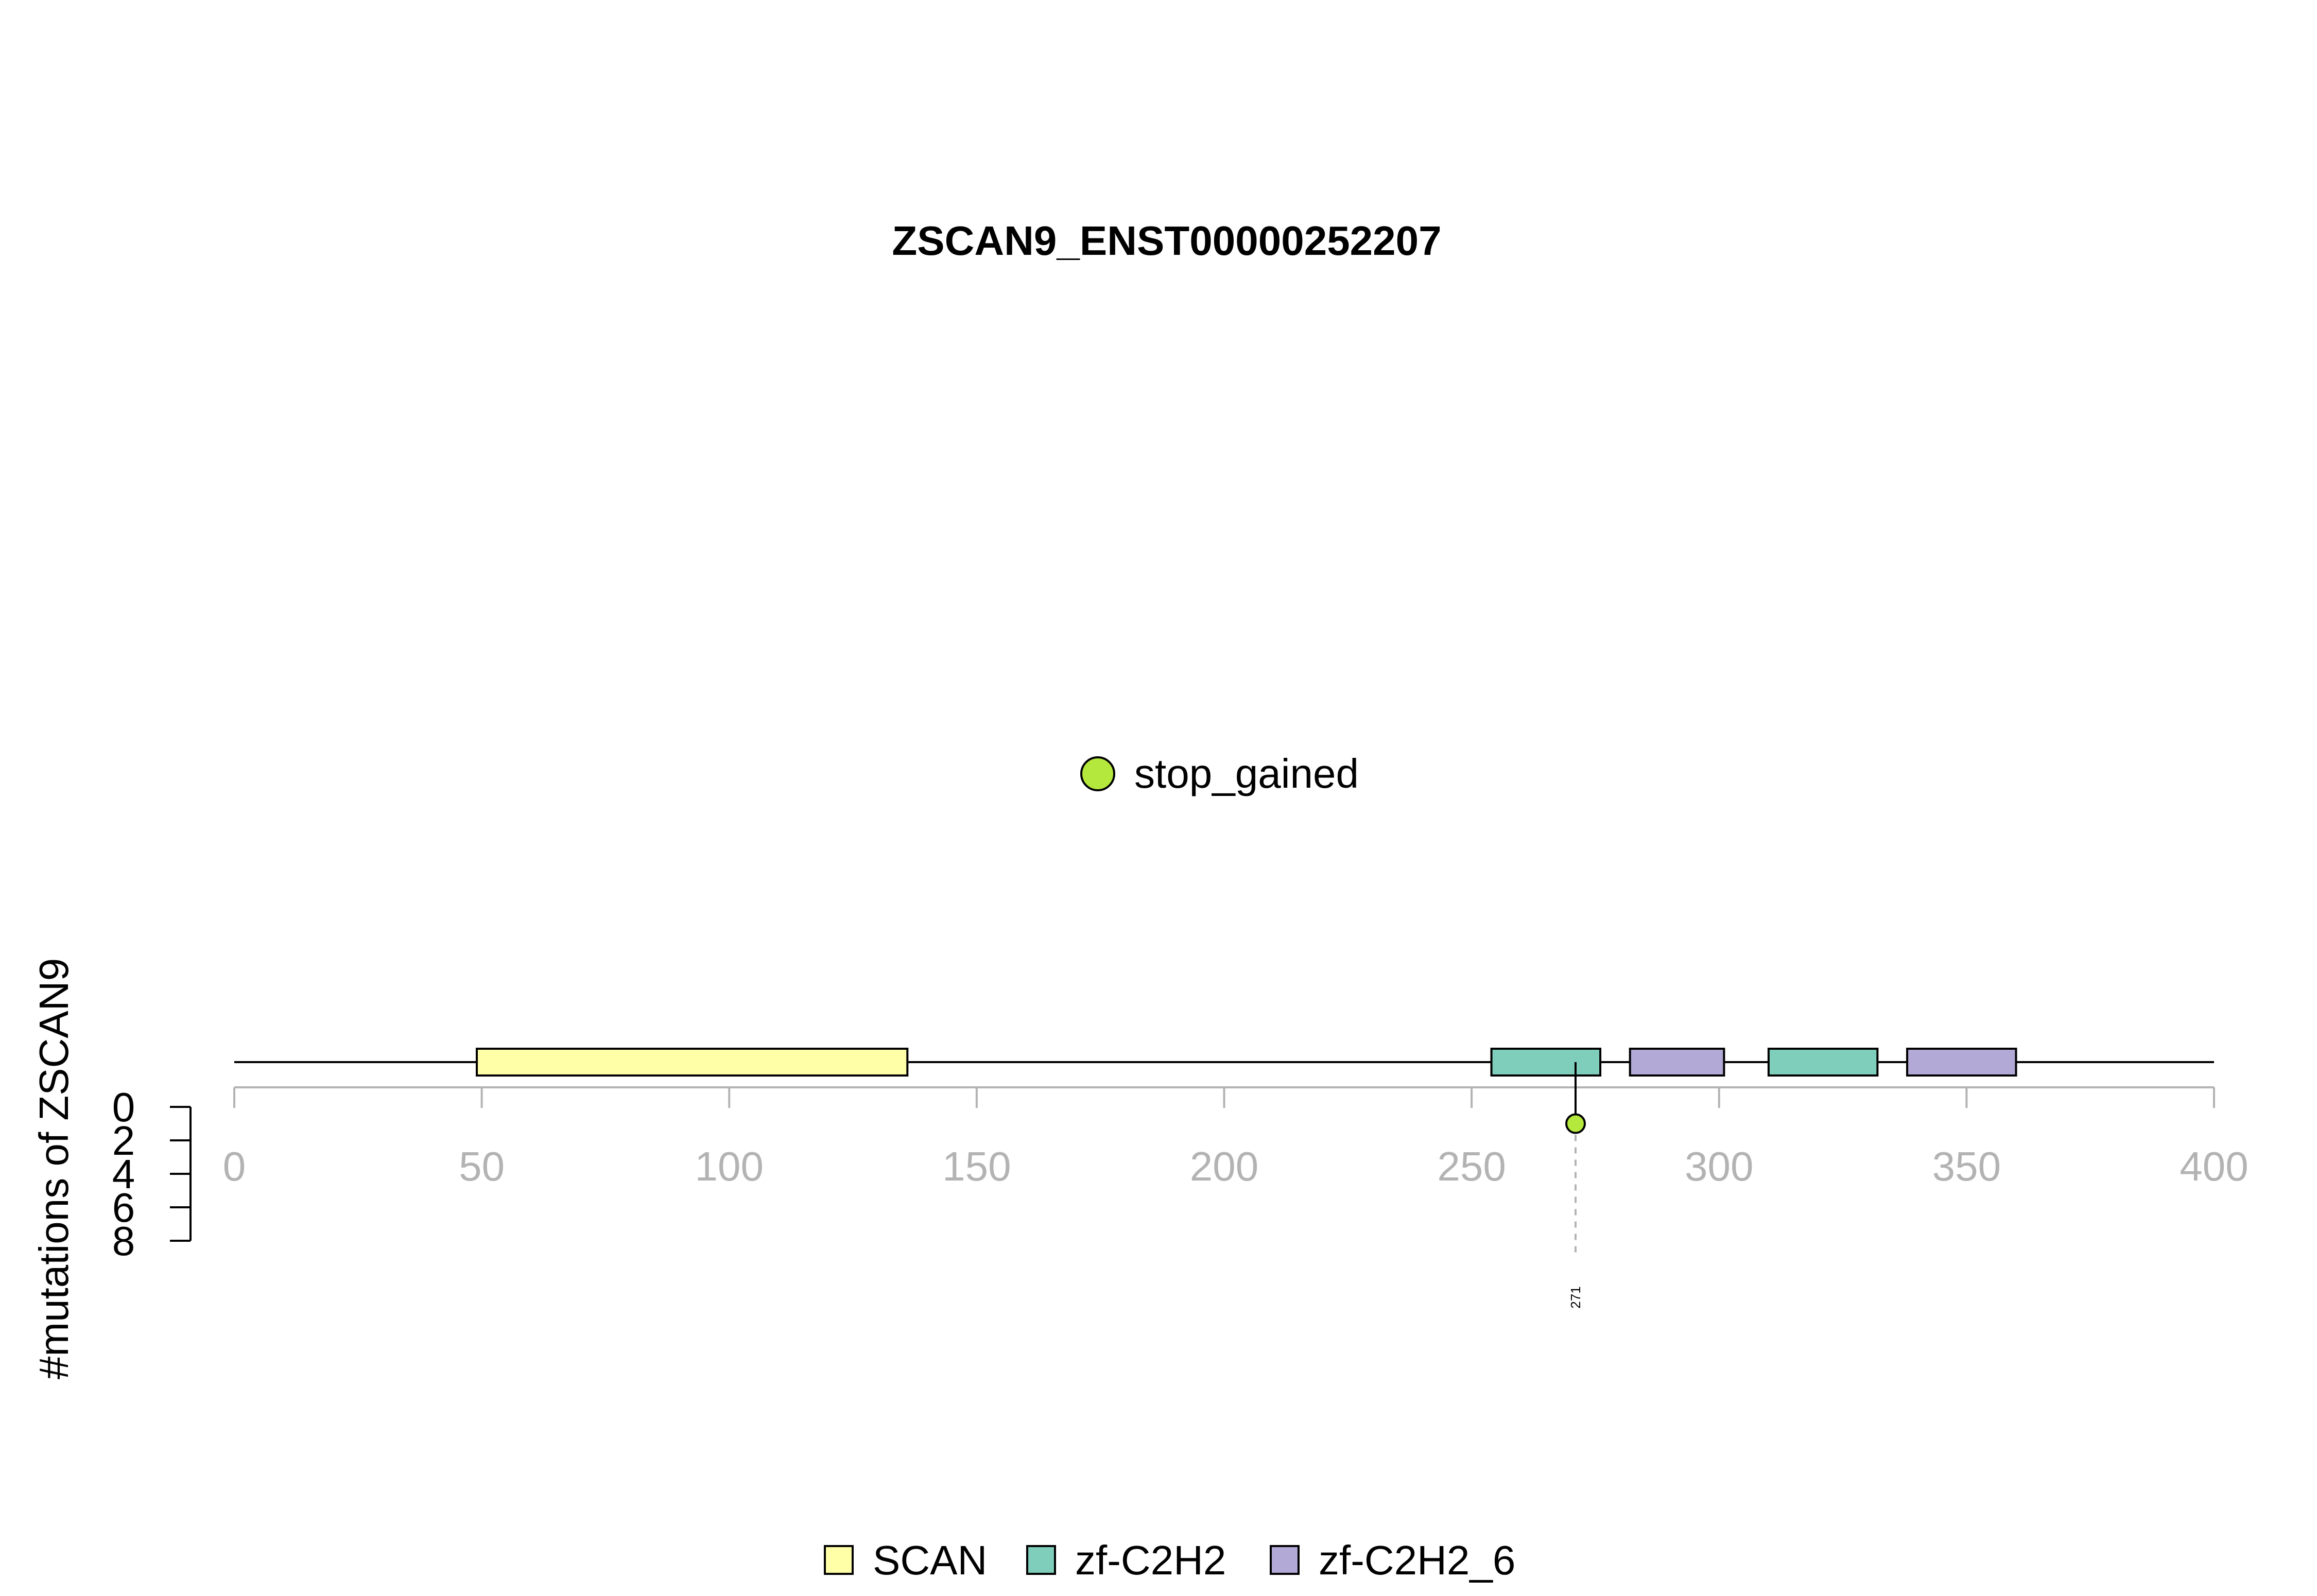  I want to click on legend-label-stop-gained: stop_gained, so click(1246, 773).